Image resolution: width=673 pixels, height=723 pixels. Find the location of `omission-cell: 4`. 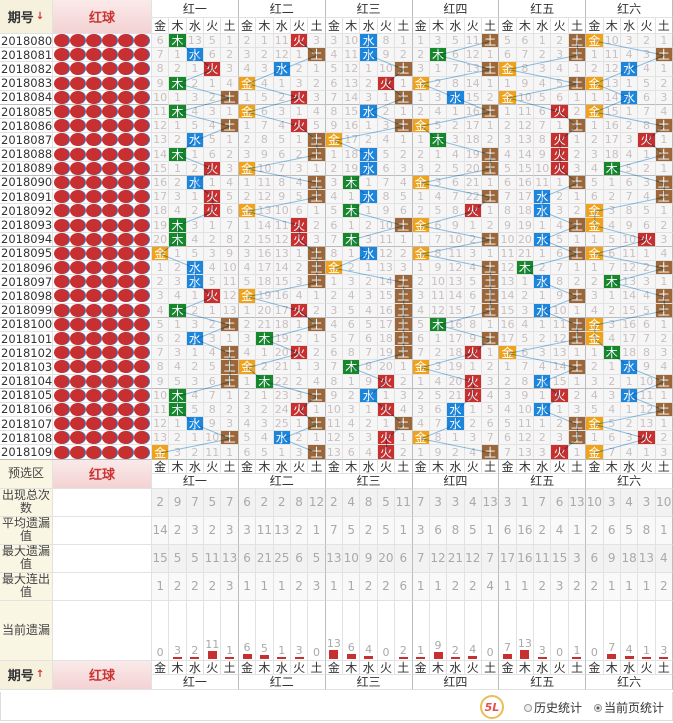

omission-cell: 4 is located at coordinates (525, 324).